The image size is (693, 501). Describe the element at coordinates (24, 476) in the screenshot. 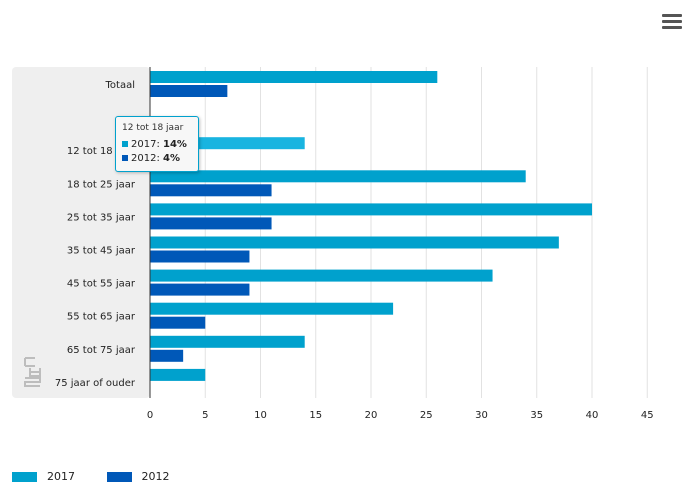

I see `legend-swatch-2017` at that location.